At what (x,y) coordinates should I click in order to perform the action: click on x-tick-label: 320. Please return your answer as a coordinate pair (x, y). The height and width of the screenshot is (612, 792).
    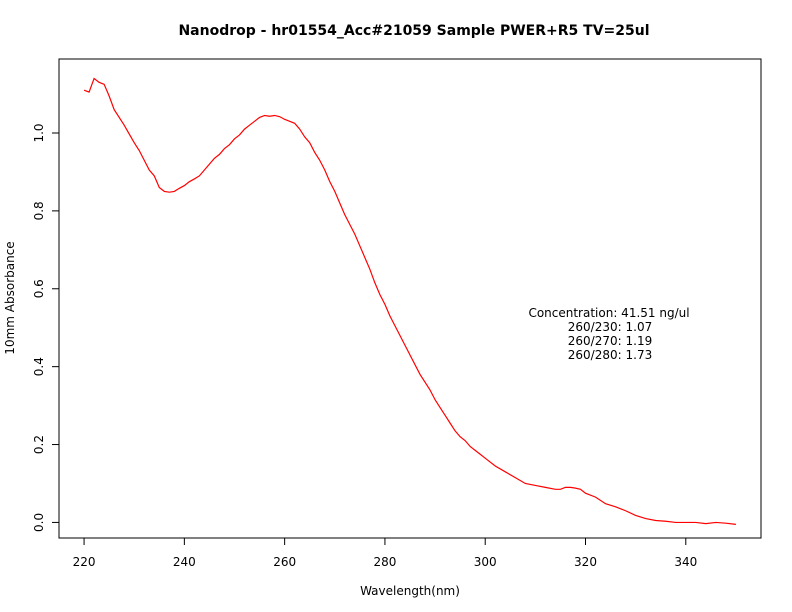
    Looking at the image, I should click on (585, 562).